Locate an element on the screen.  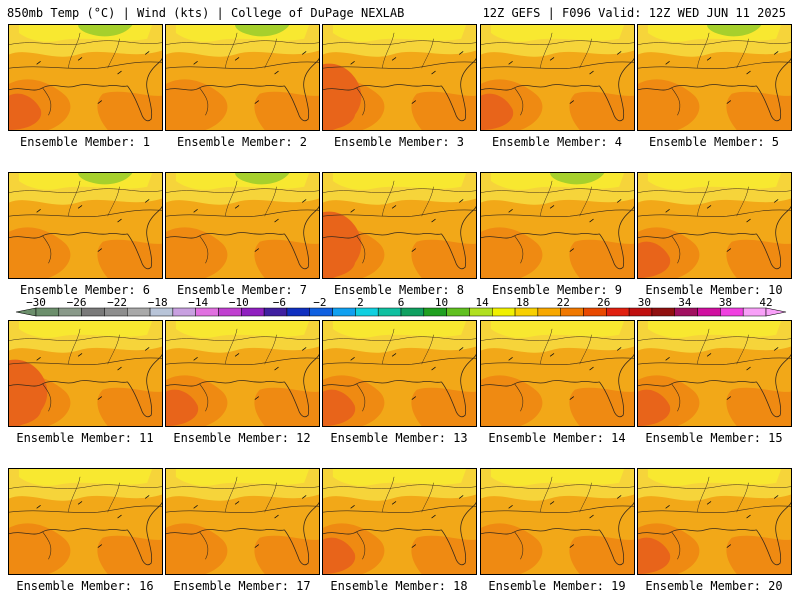
colorbar-tick-label: 26 is located at coordinates (604, 302).